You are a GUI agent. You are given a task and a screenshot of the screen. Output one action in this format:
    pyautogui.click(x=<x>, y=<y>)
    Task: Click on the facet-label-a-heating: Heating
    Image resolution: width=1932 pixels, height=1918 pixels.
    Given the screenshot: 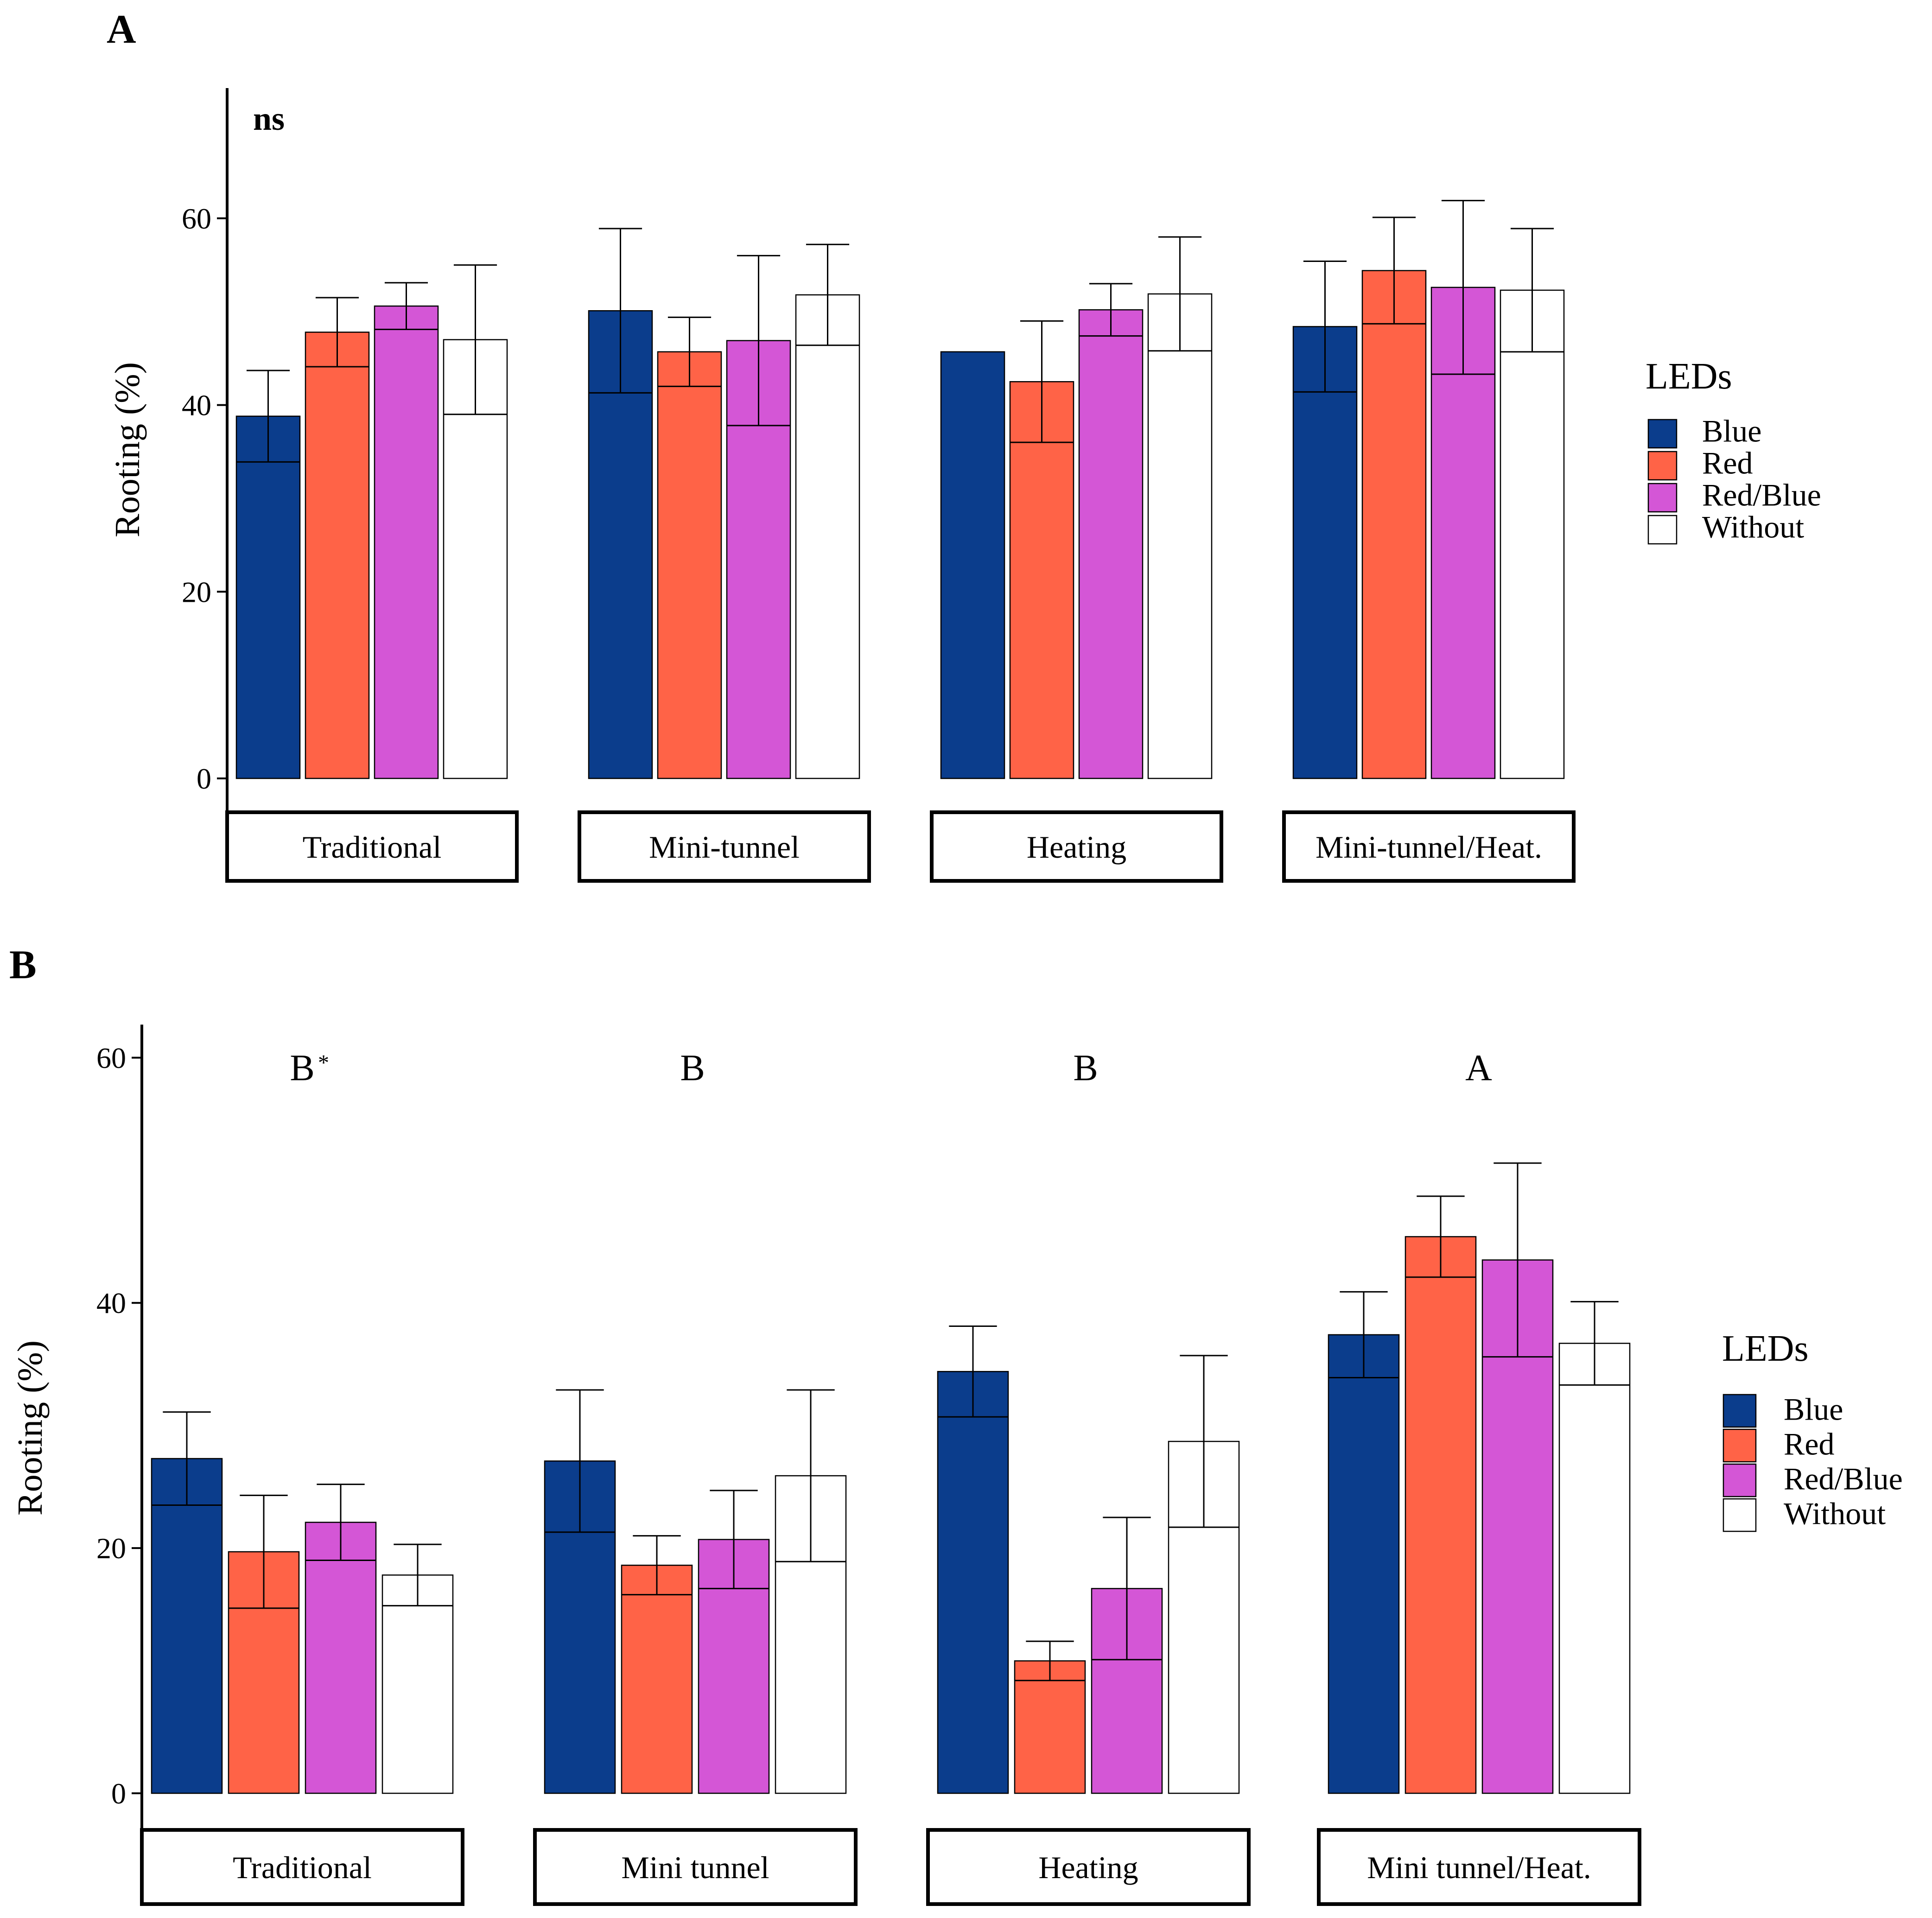 What is the action you would take?
    pyautogui.click(x=1076, y=847)
    